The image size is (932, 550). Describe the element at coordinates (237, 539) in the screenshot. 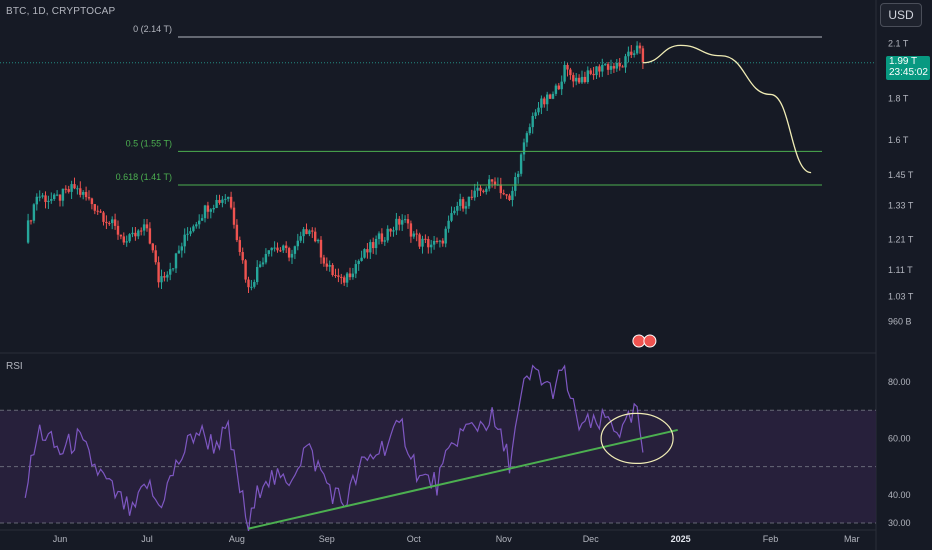

I see `time-axis-tick: Aug` at that location.